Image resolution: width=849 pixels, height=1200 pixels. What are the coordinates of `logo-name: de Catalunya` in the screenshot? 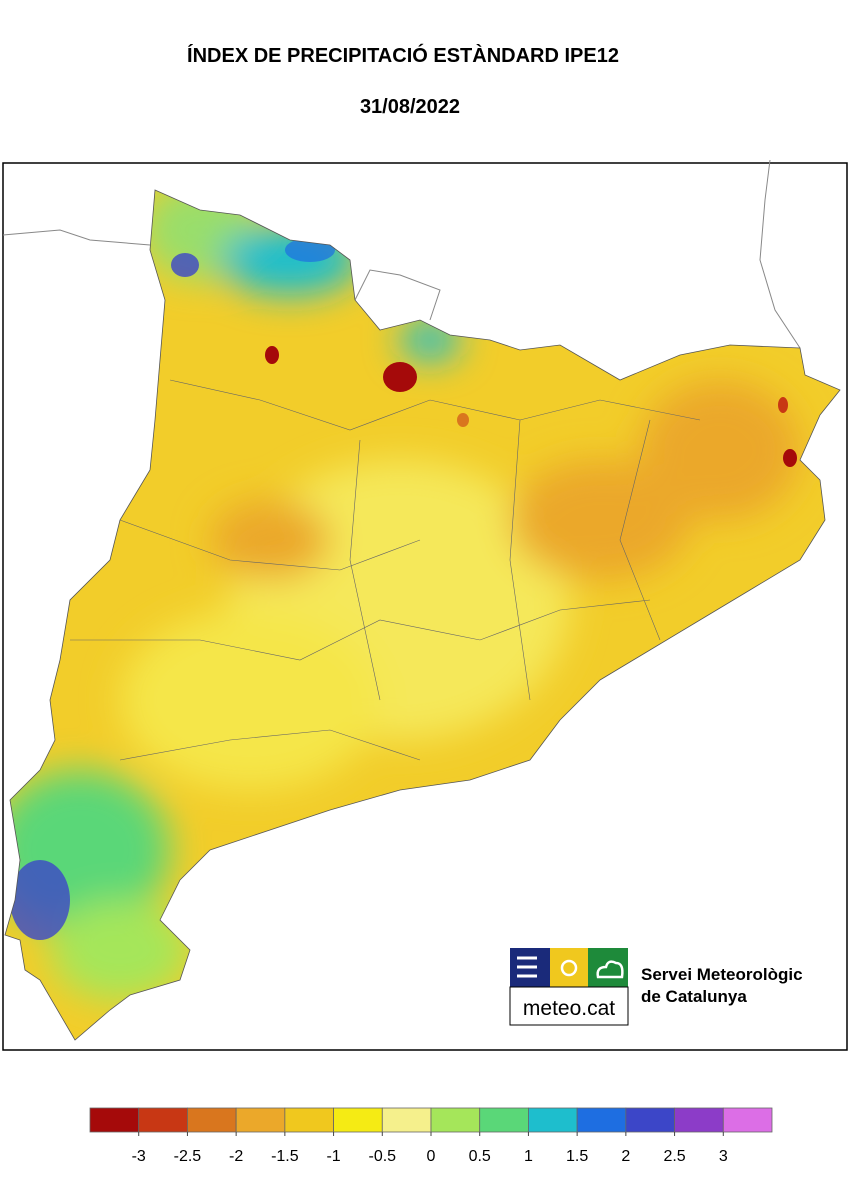 It's located at (694, 996).